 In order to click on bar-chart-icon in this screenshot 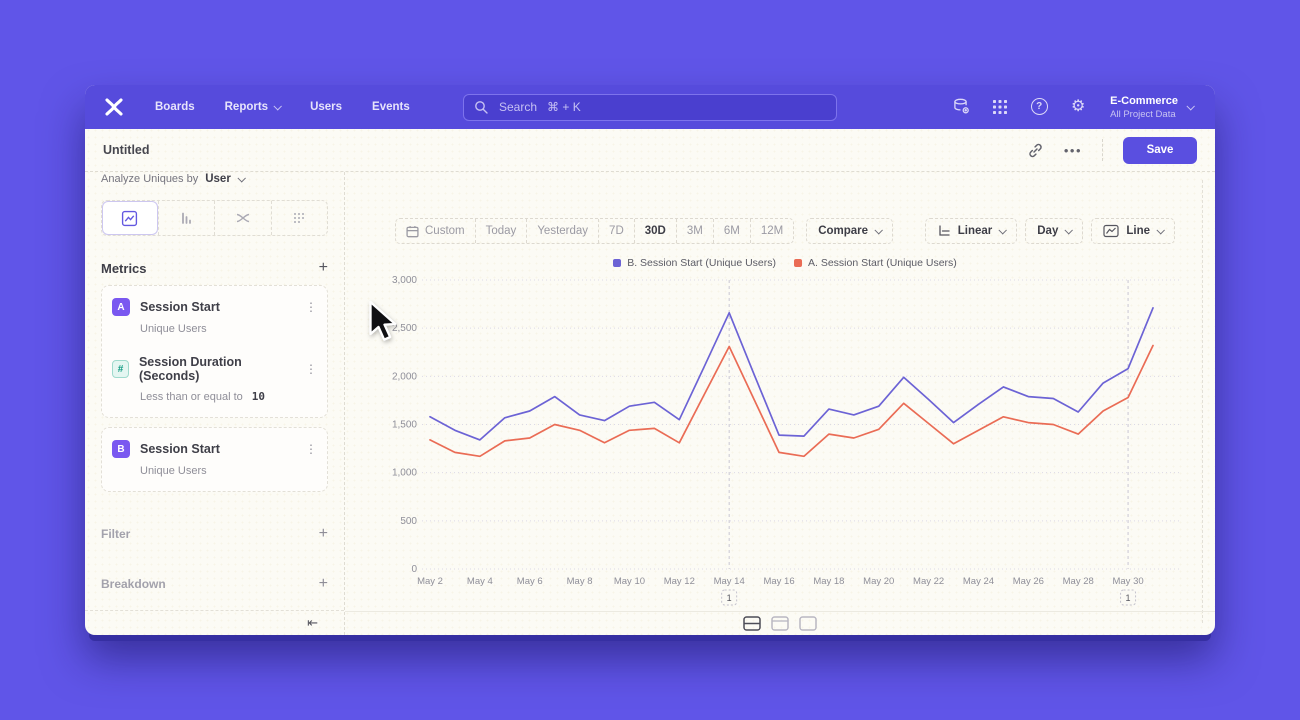, I will do `click(187, 218)`.